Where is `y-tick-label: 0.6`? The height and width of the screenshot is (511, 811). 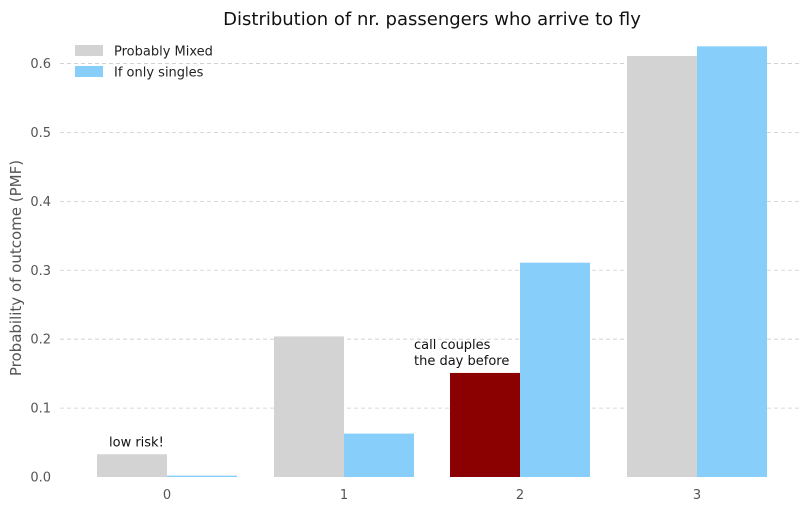 y-tick-label: 0.6 is located at coordinates (40, 64).